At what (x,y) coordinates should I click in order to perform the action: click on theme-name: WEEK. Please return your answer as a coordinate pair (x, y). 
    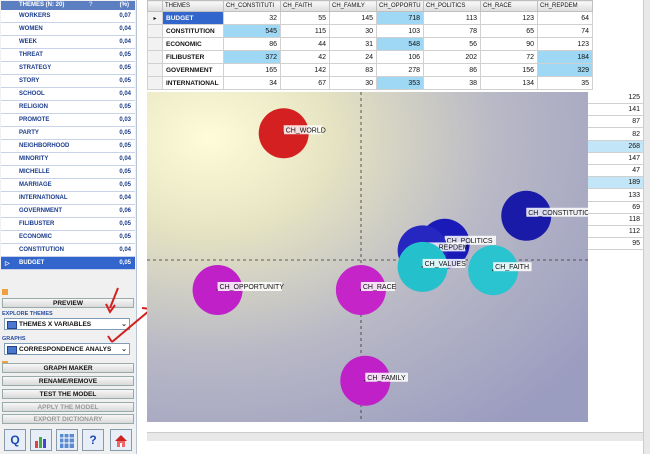
    Looking at the image, I should click on (28, 42).